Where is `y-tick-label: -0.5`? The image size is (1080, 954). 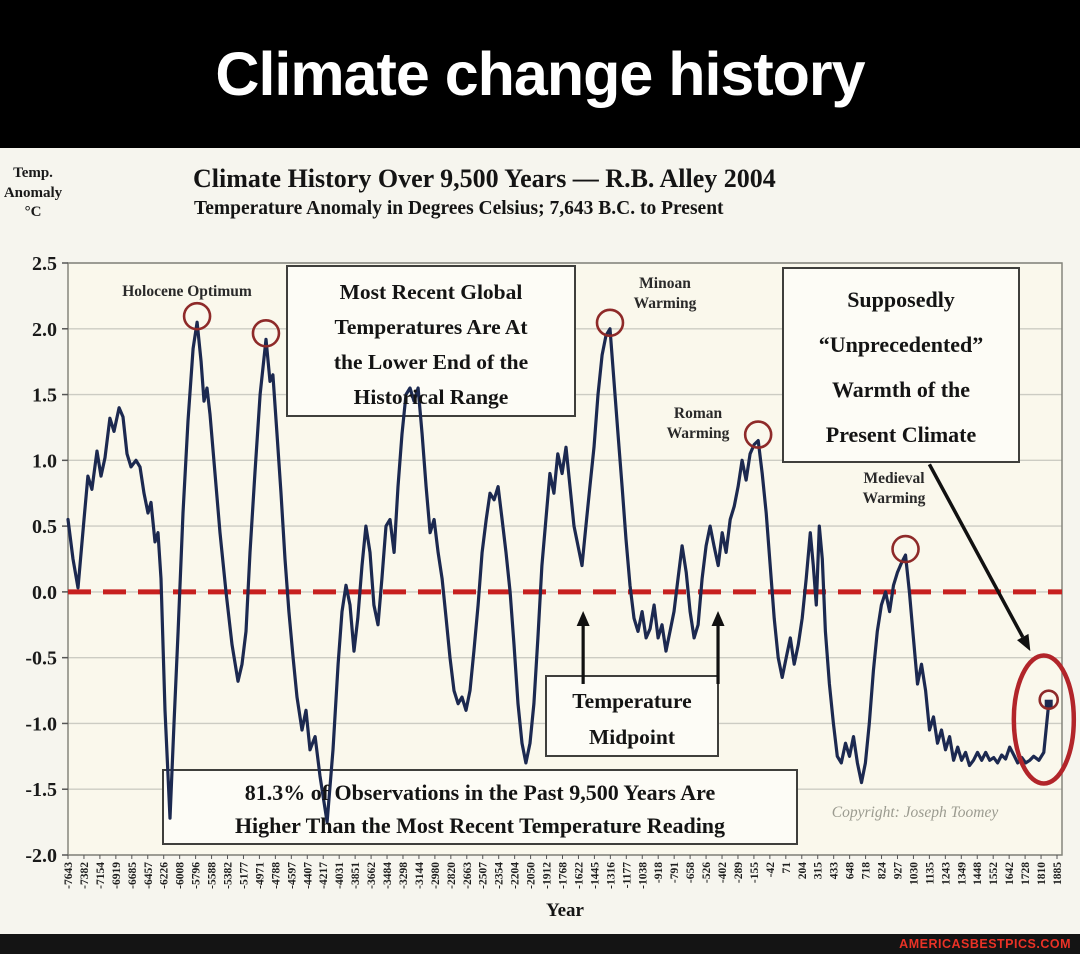
y-tick-label: -0.5 is located at coordinates (41, 659).